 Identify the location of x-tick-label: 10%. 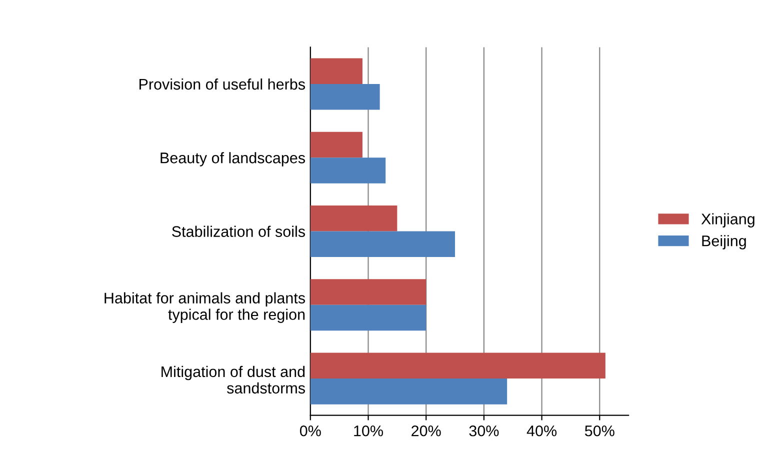
(368, 430).